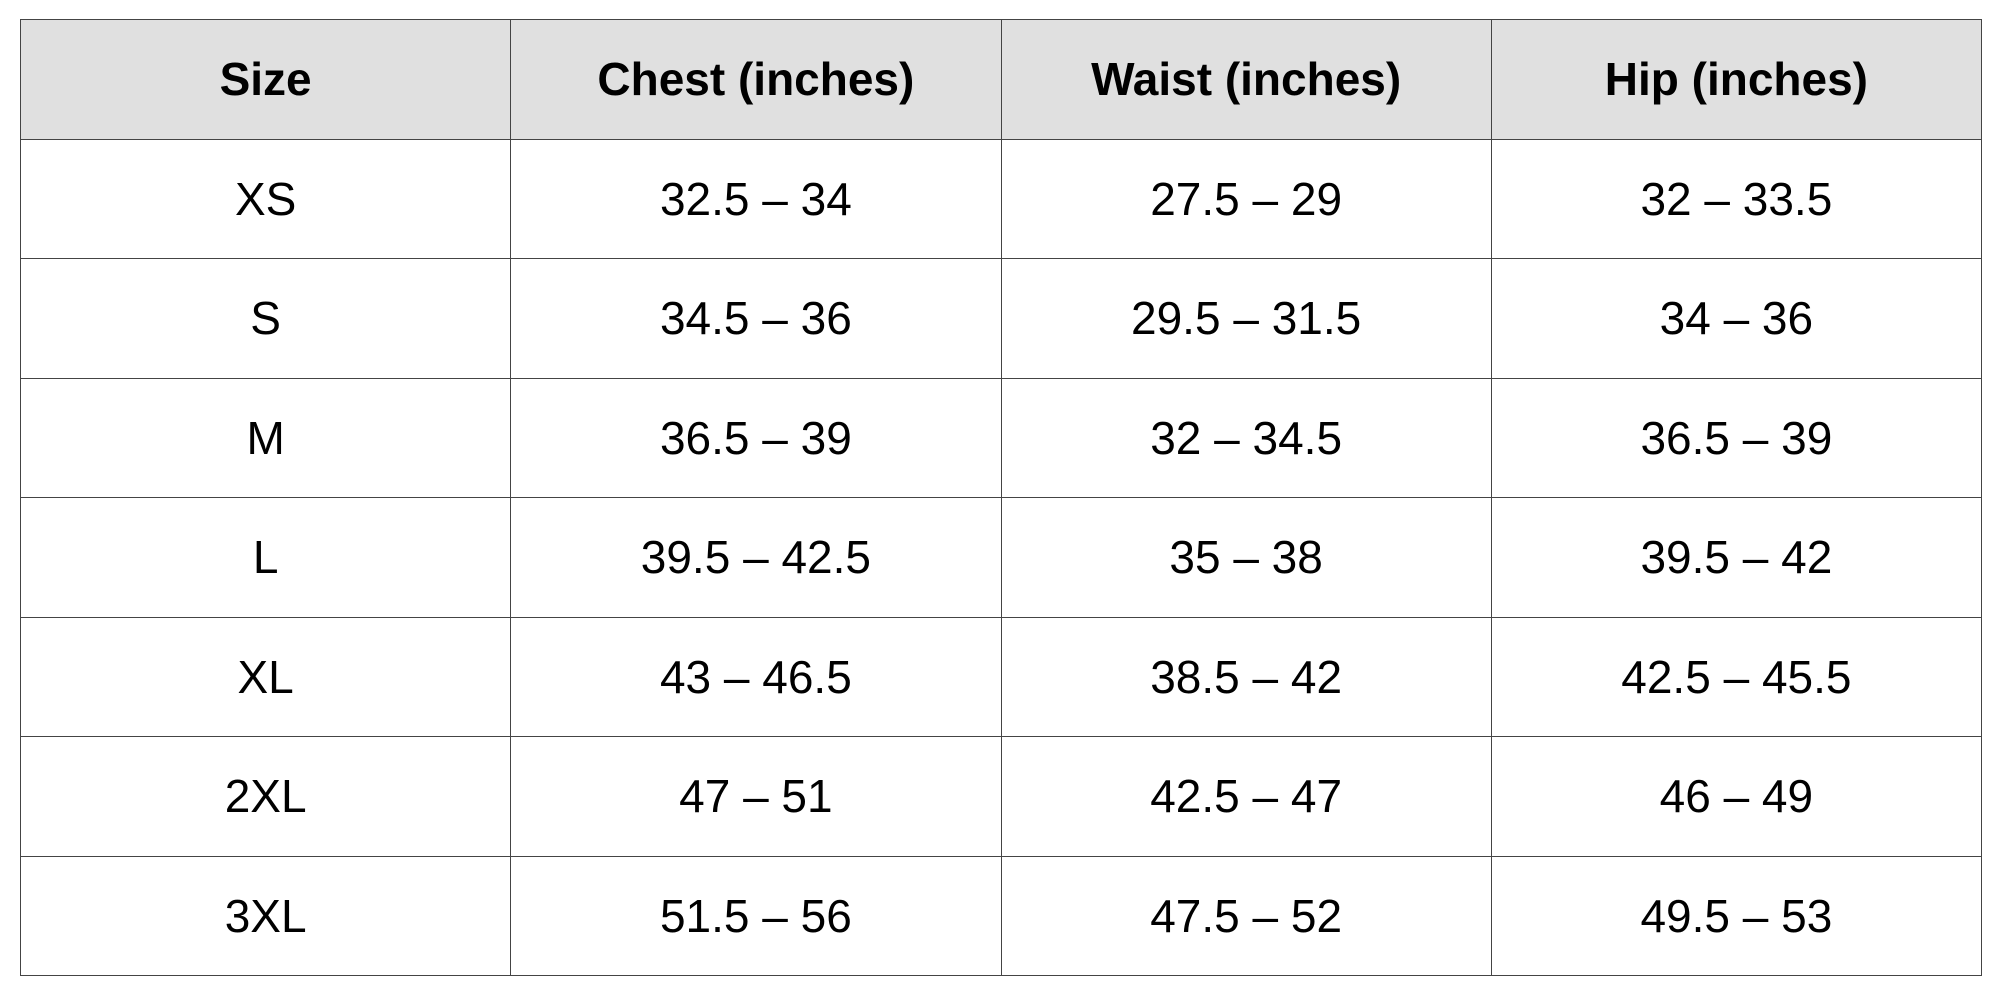 The image size is (2000, 1000). What do you see at coordinates (756, 79) in the screenshot?
I see `header-chest: Chest (inches)` at bounding box center [756, 79].